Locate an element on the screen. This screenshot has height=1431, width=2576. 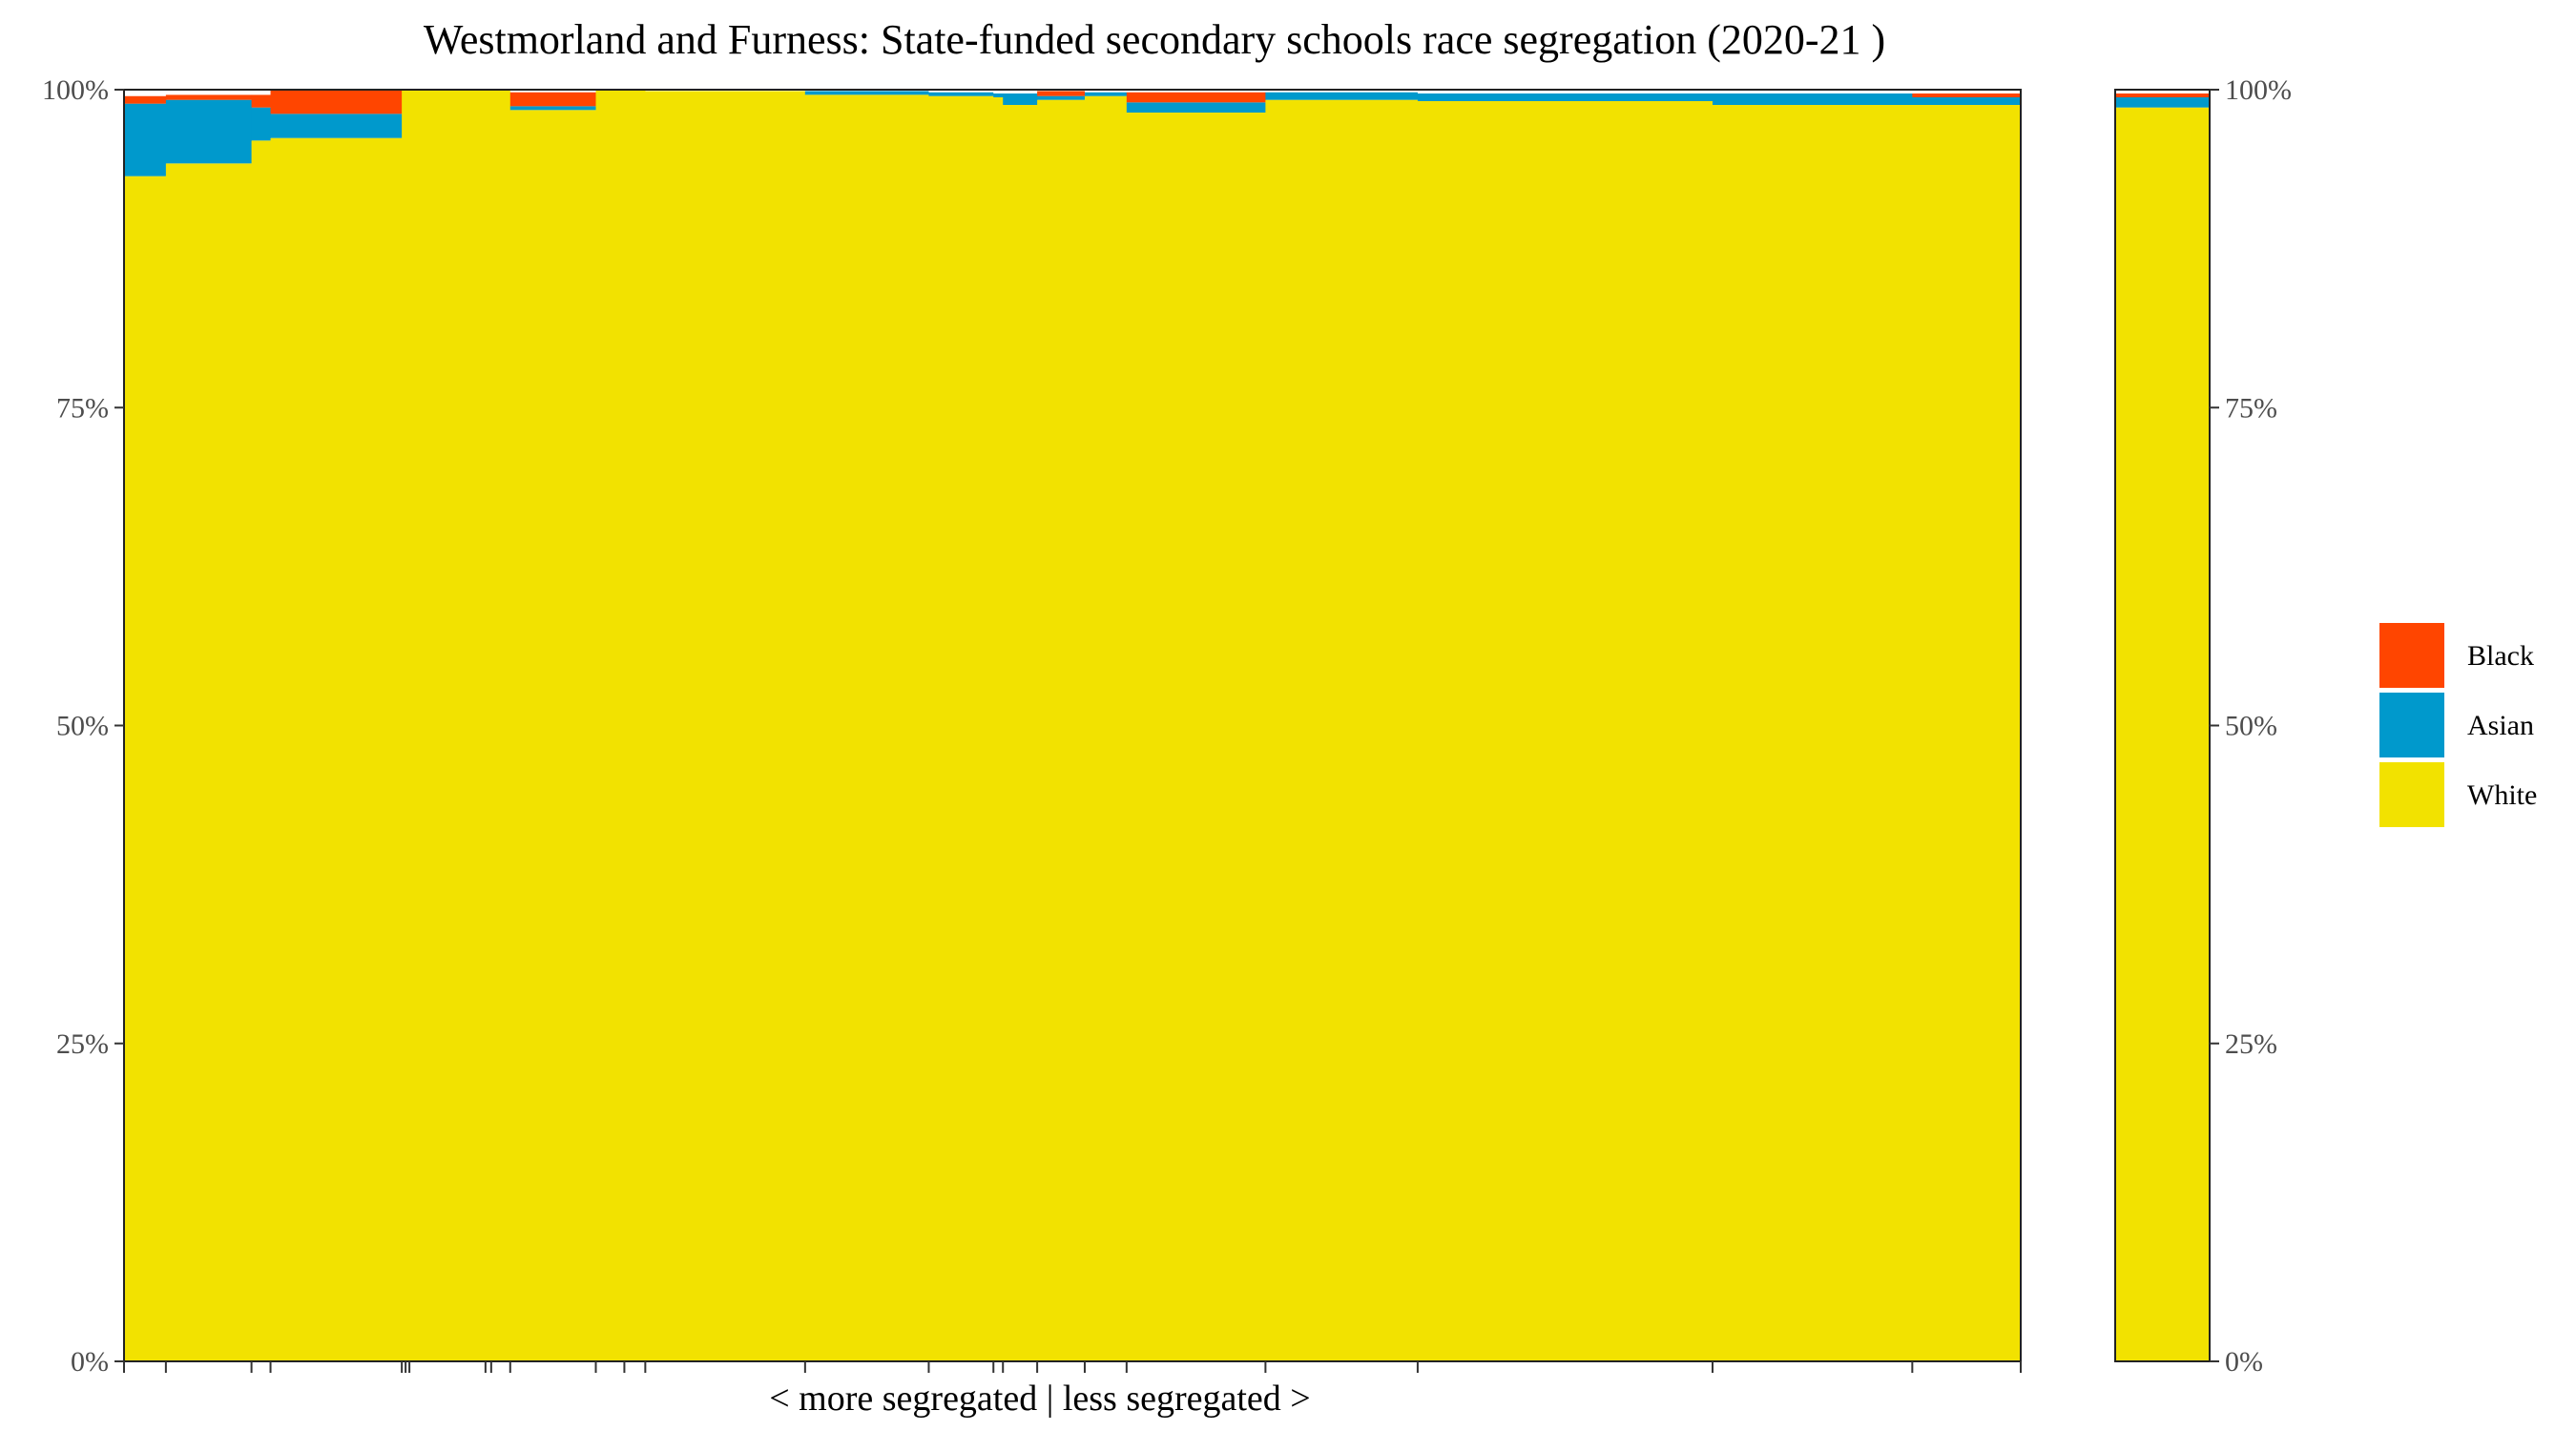
y-tick-label-left: 50% is located at coordinates (82, 726).